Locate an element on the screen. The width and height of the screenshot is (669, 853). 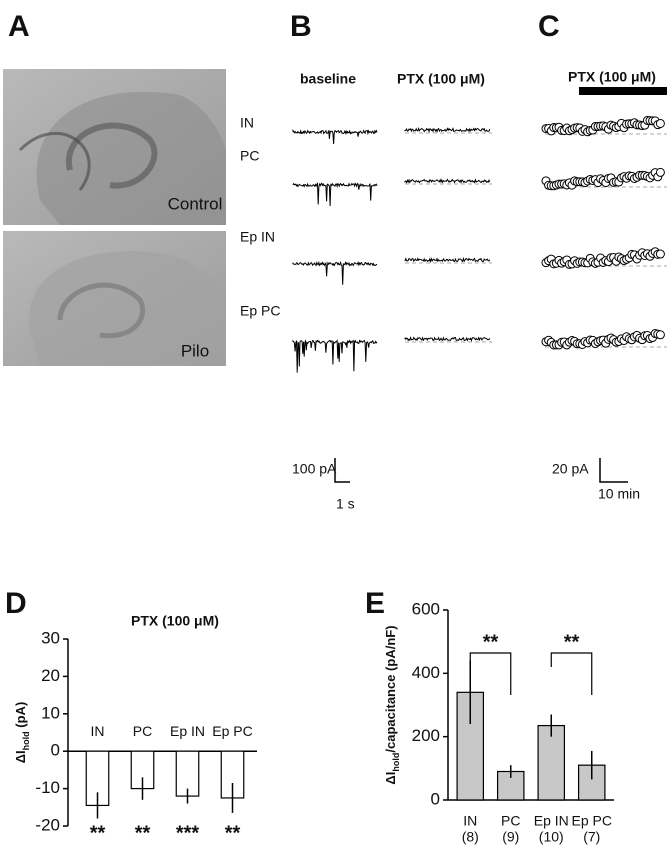
panel-letter: B is located at coordinates (301, 26).